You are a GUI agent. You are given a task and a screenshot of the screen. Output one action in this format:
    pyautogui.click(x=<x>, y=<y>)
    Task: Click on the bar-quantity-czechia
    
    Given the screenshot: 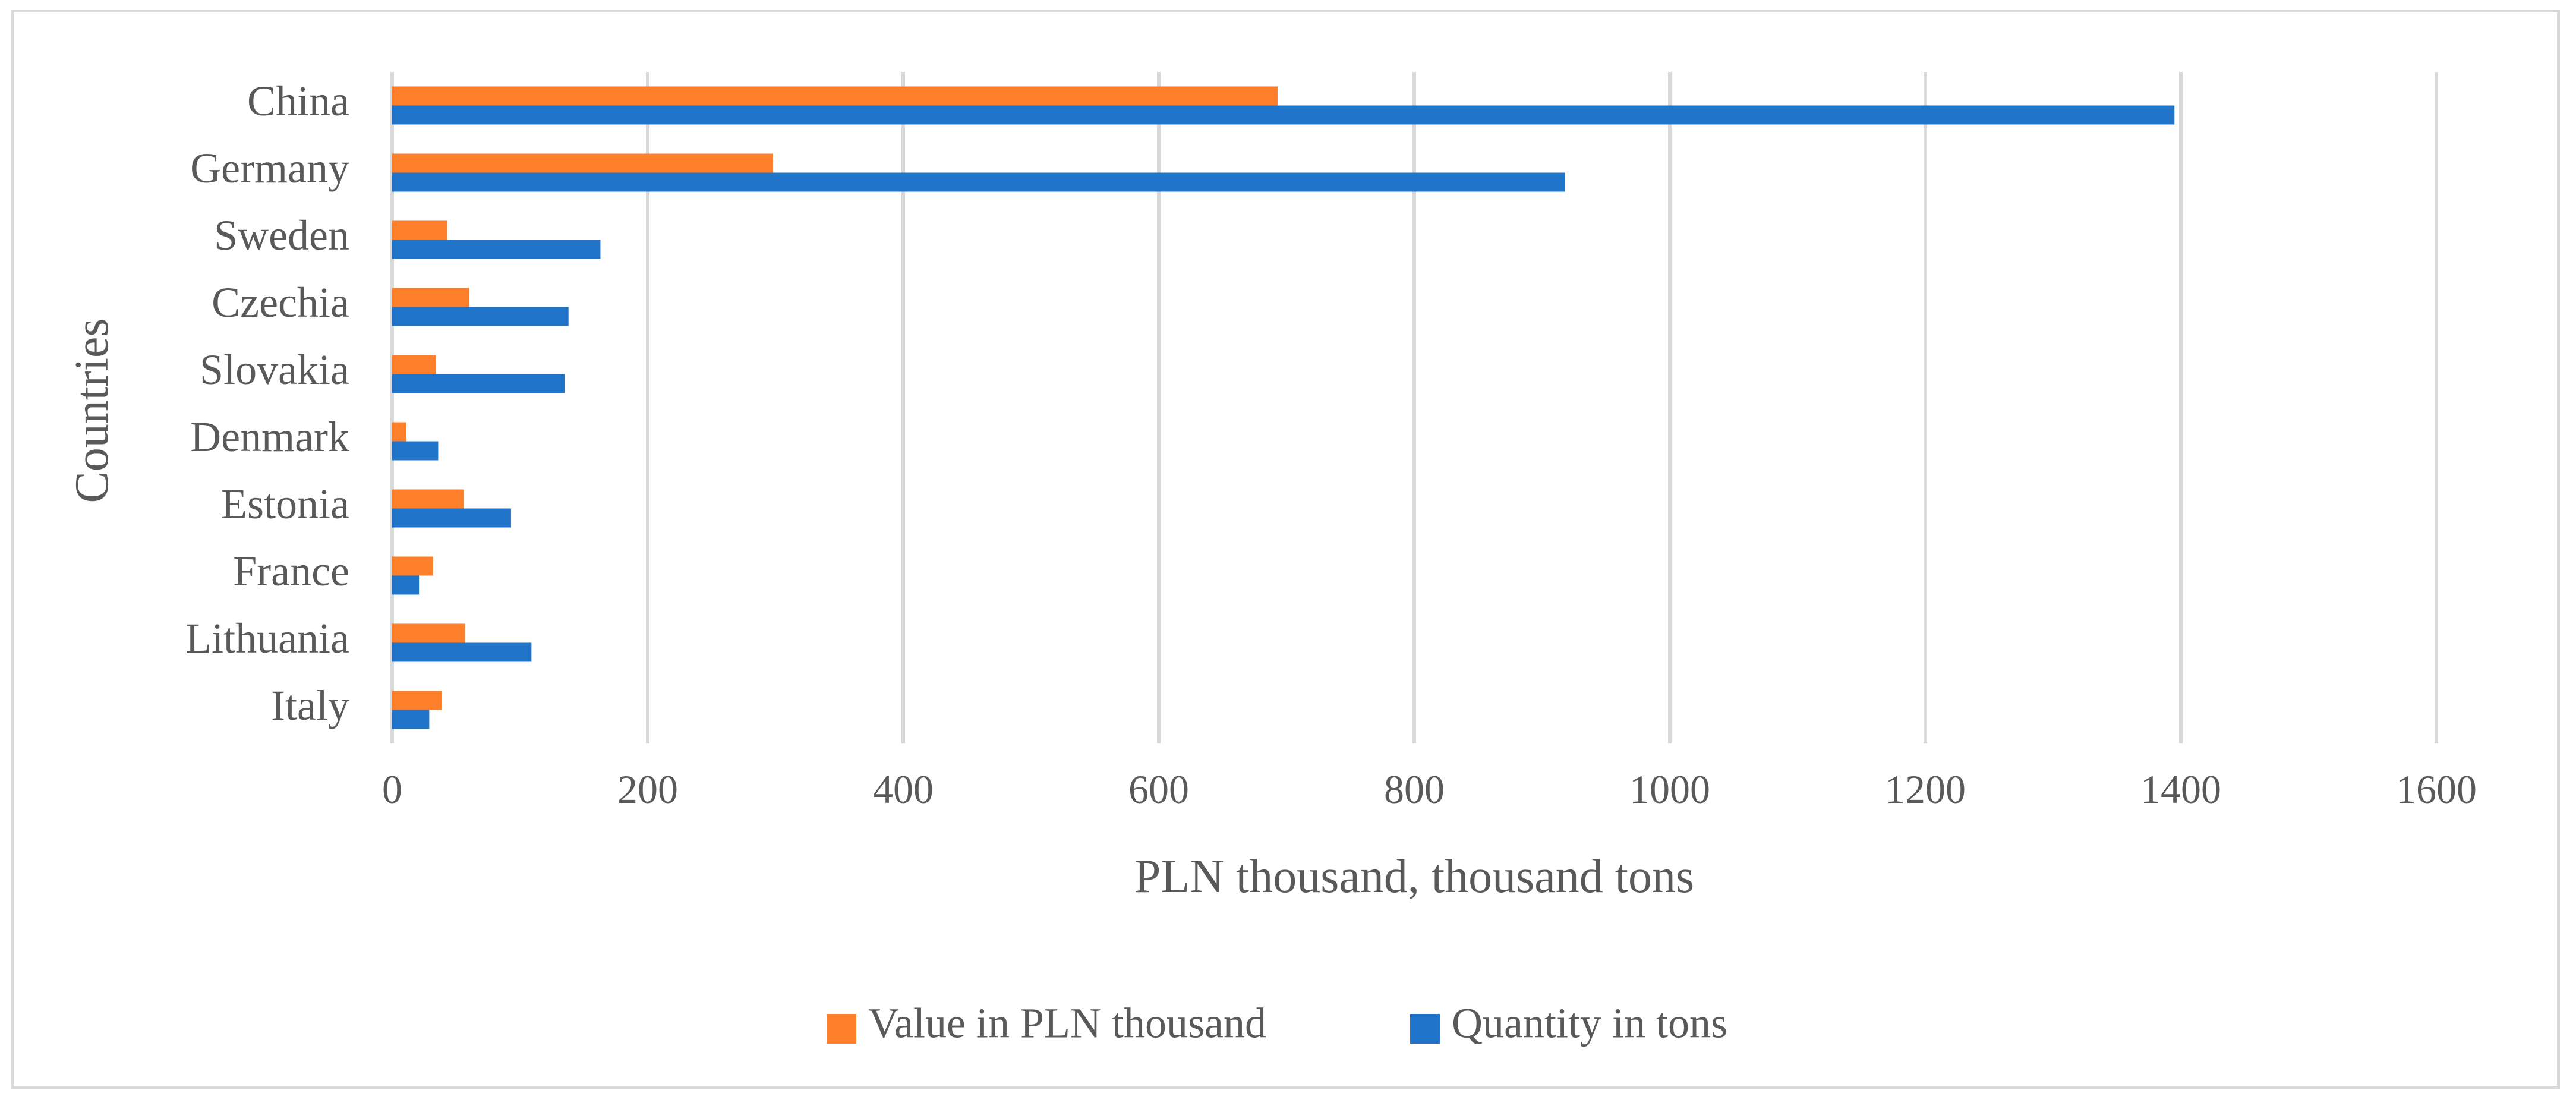 What is the action you would take?
    pyautogui.click(x=481, y=316)
    